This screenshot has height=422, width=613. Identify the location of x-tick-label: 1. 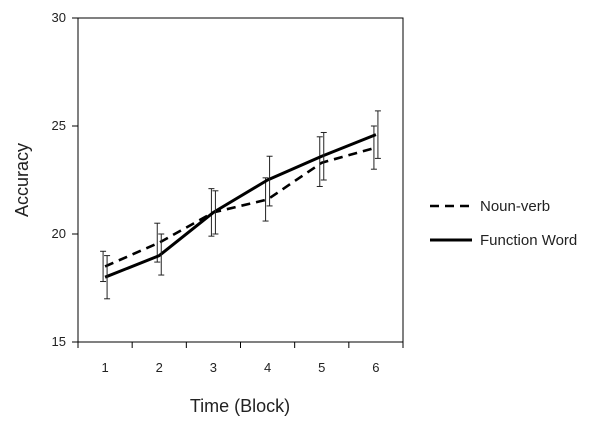
(104, 367).